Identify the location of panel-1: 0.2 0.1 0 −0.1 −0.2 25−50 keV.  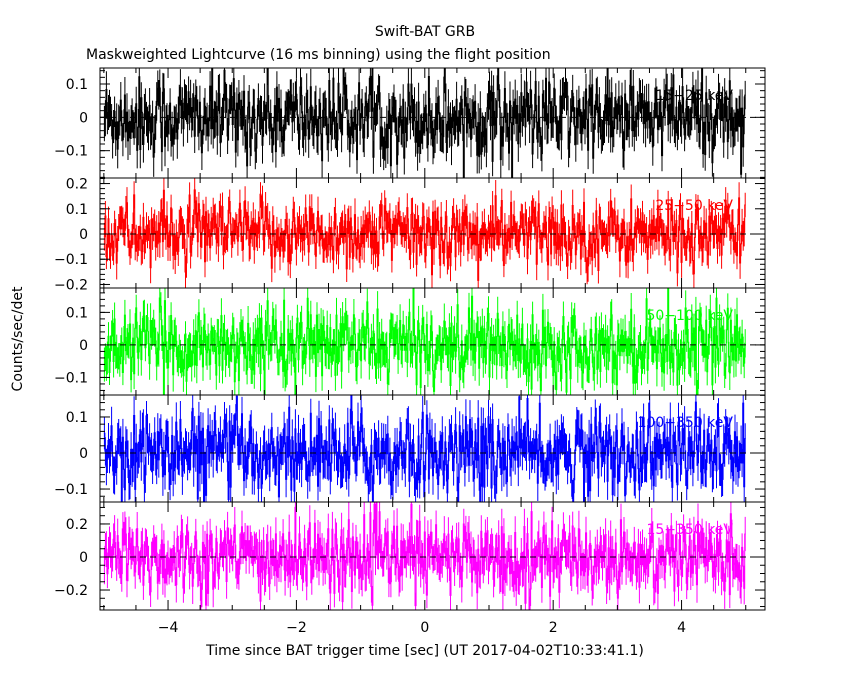
(410, 235).